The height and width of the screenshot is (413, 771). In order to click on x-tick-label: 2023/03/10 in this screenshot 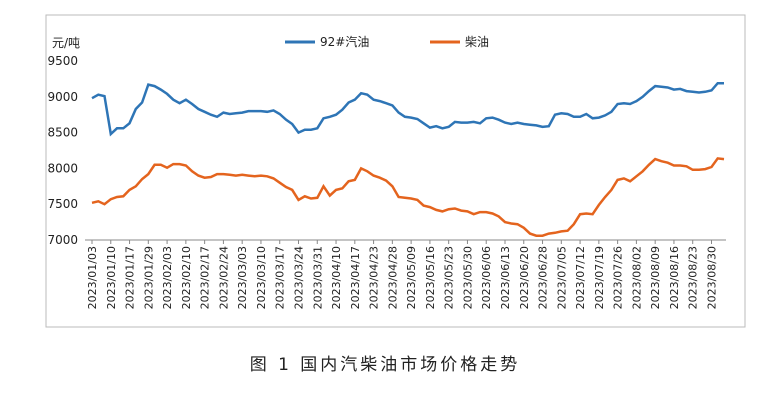, I will do `click(261, 277)`.